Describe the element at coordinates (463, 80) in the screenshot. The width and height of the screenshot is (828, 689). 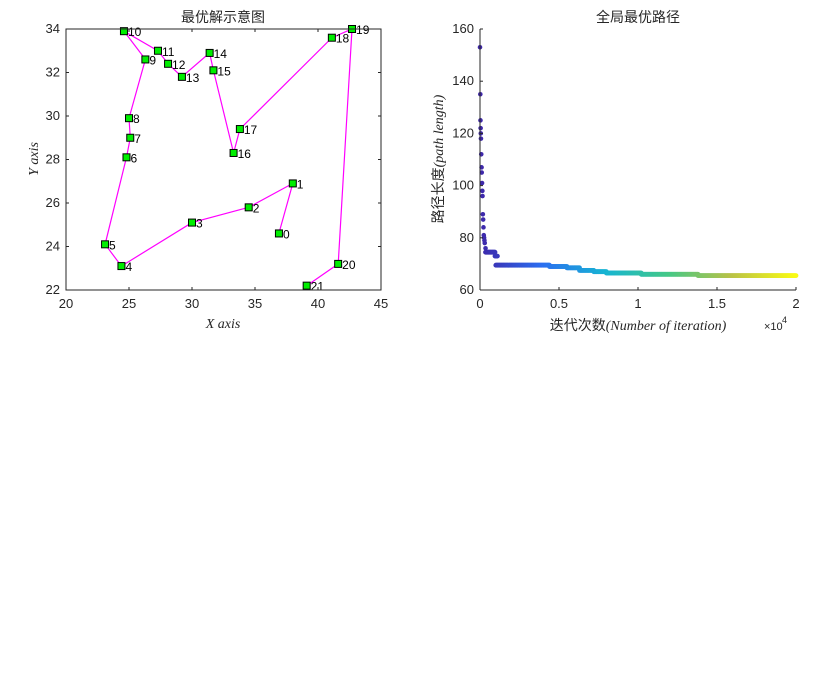
I see `convergence-y-tick-label-140: 140` at that location.